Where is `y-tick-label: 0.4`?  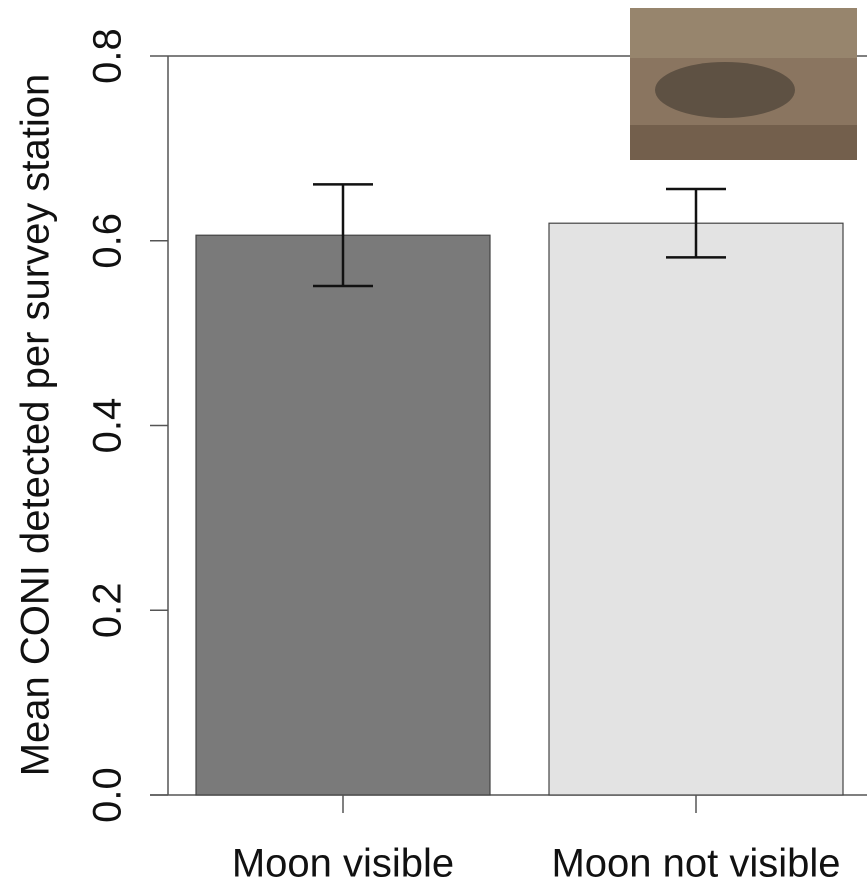 y-tick-label: 0.4 is located at coordinates (108, 426).